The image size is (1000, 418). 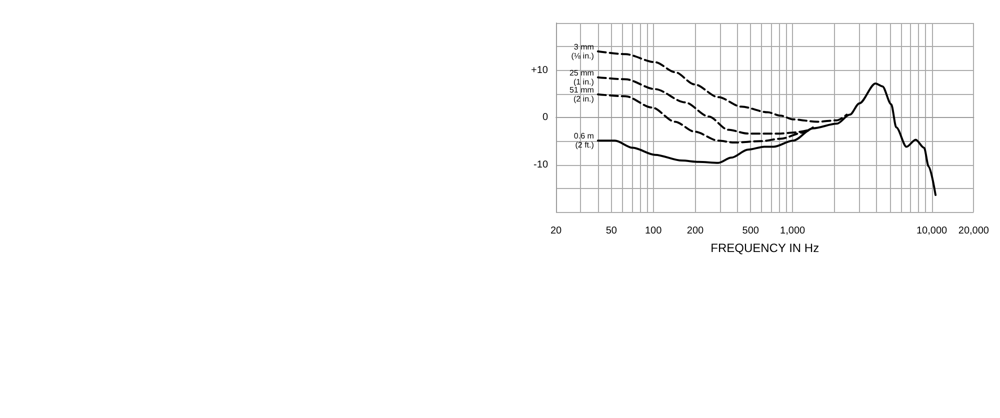 I want to click on x-tick-label: 50, so click(x=612, y=231).